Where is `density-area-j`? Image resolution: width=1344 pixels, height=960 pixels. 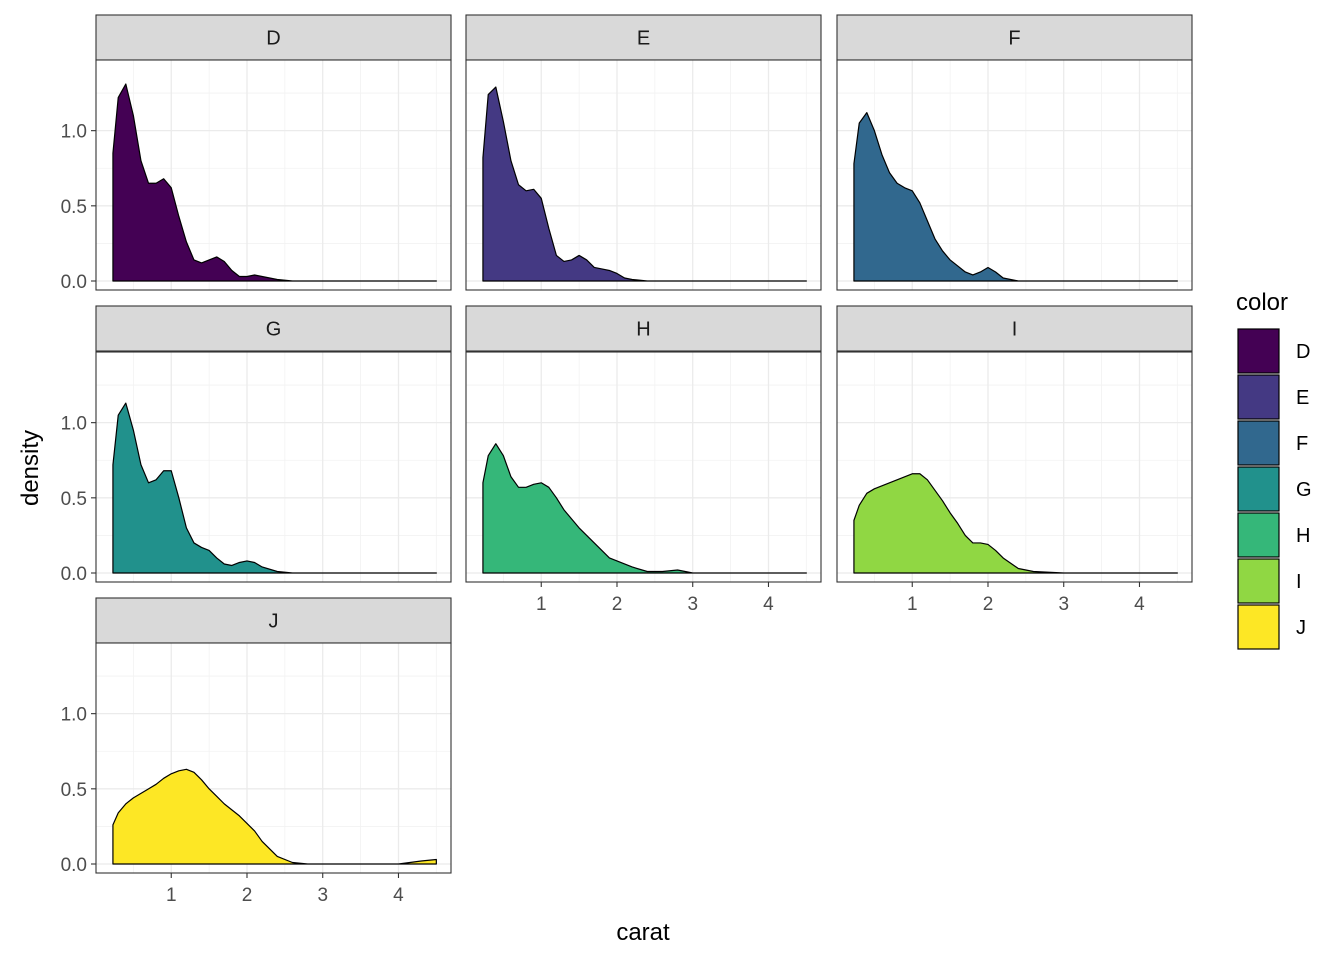 density-area-j is located at coordinates (274, 816).